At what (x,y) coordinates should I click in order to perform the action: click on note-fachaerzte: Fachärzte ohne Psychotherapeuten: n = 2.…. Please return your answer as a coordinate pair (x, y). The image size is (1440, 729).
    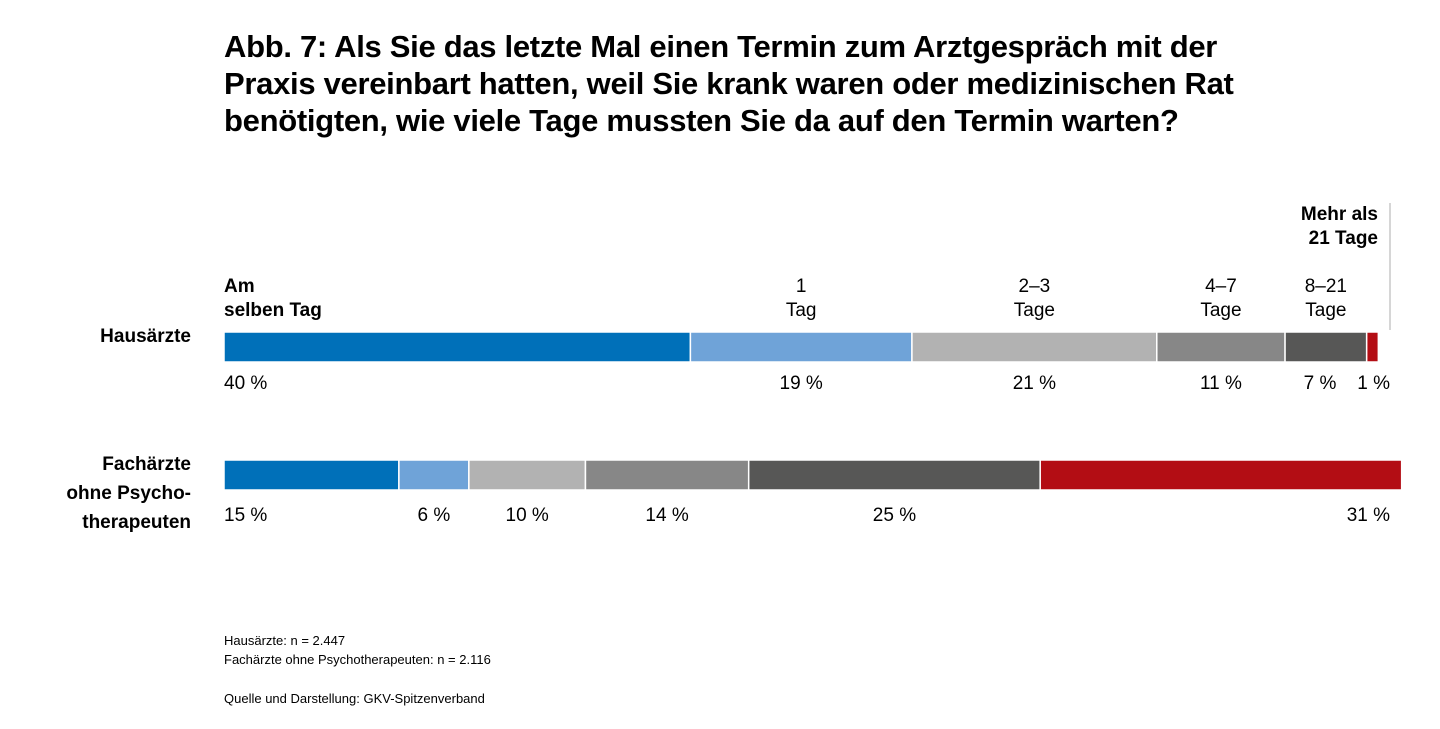
    Looking at the image, I should click on (357, 659).